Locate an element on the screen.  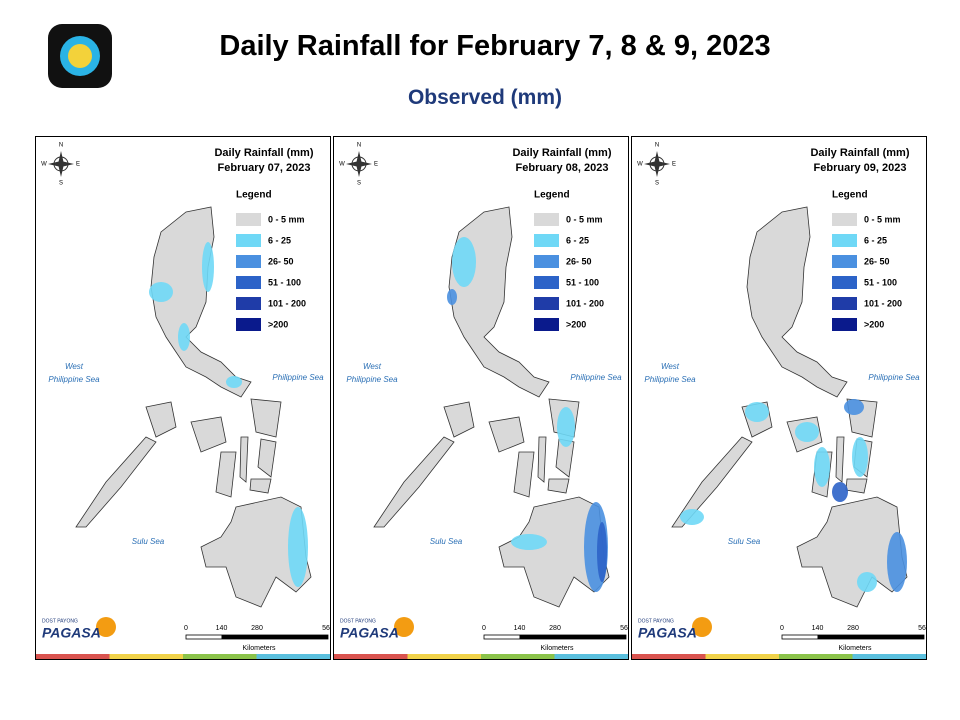
legend-label: 101 - 200 is located at coordinates (585, 303).